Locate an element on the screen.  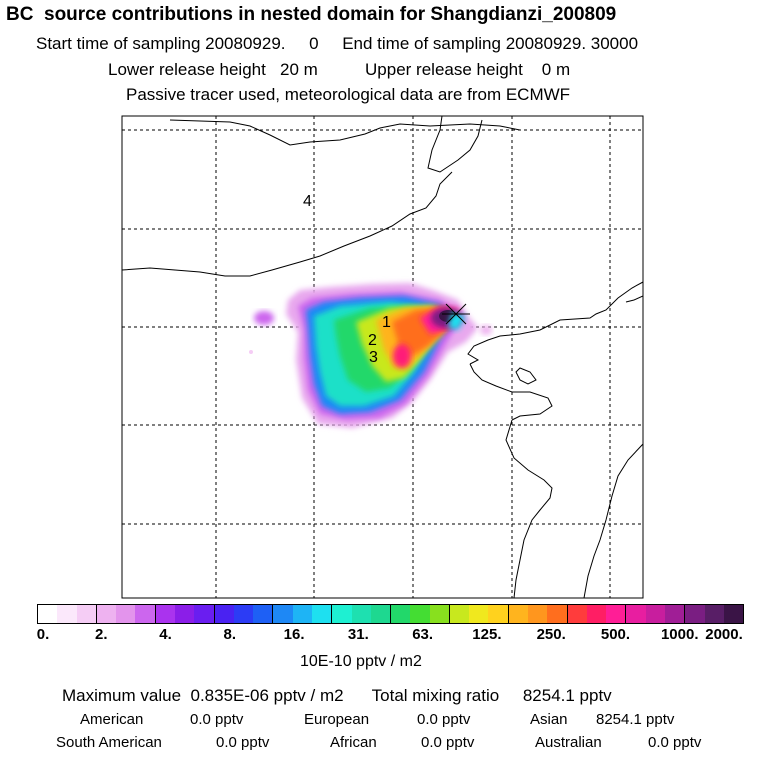
max-label: Maximum value is located at coordinates (122, 695).